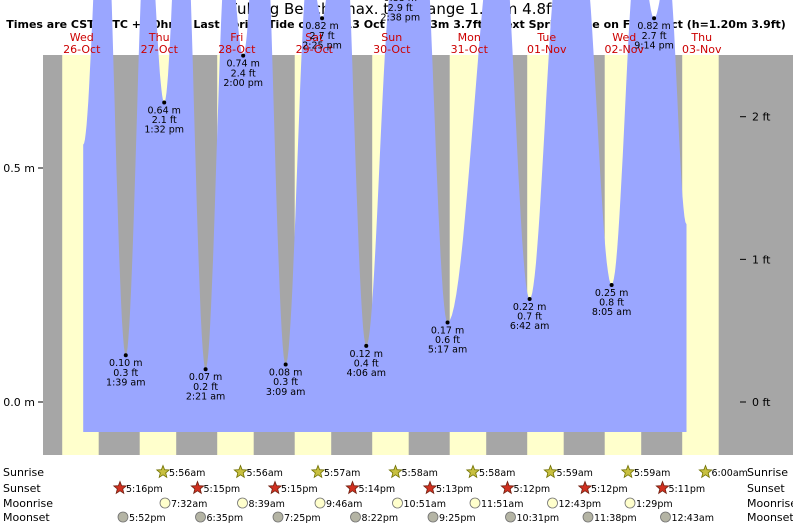  I want to click on day-date: 01-Nov, so click(547, 49).